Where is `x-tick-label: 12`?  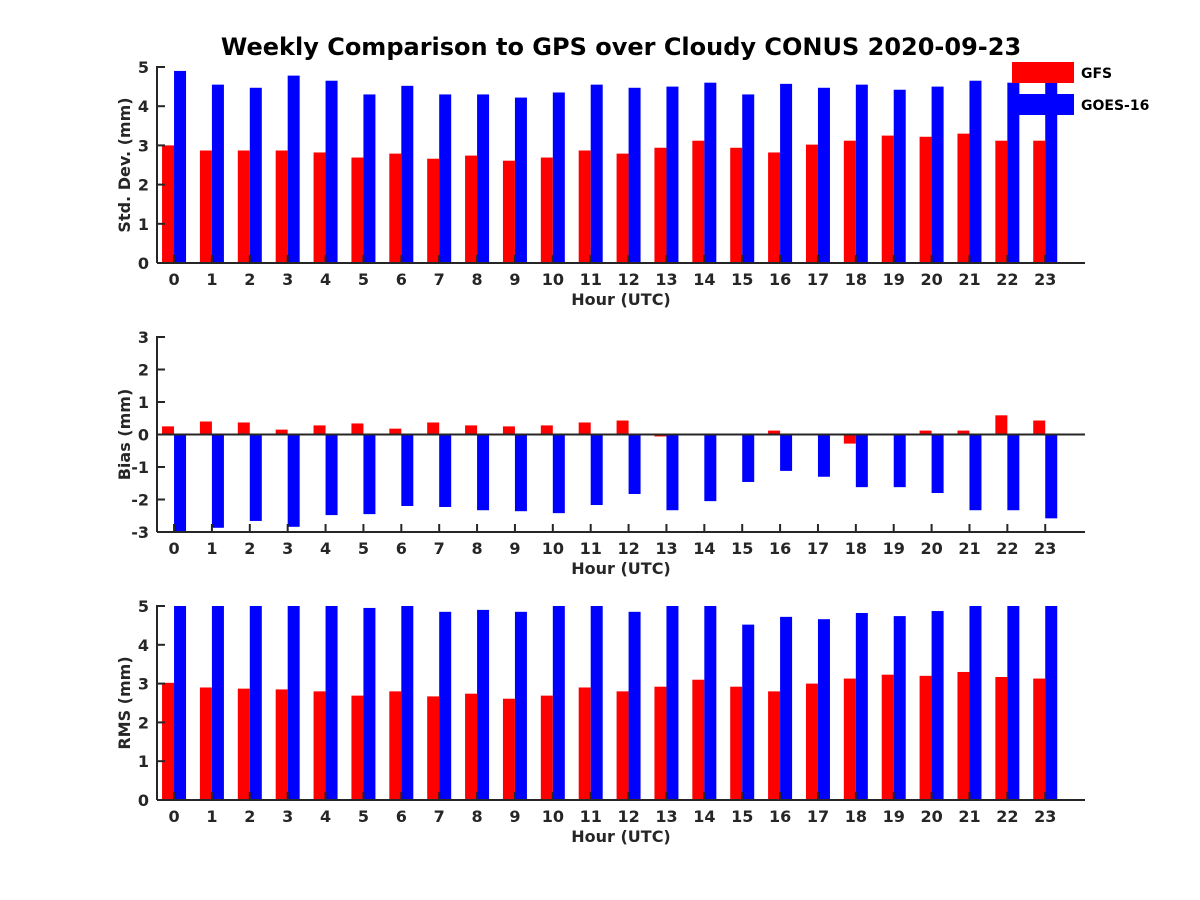 x-tick-label: 12 is located at coordinates (628, 816).